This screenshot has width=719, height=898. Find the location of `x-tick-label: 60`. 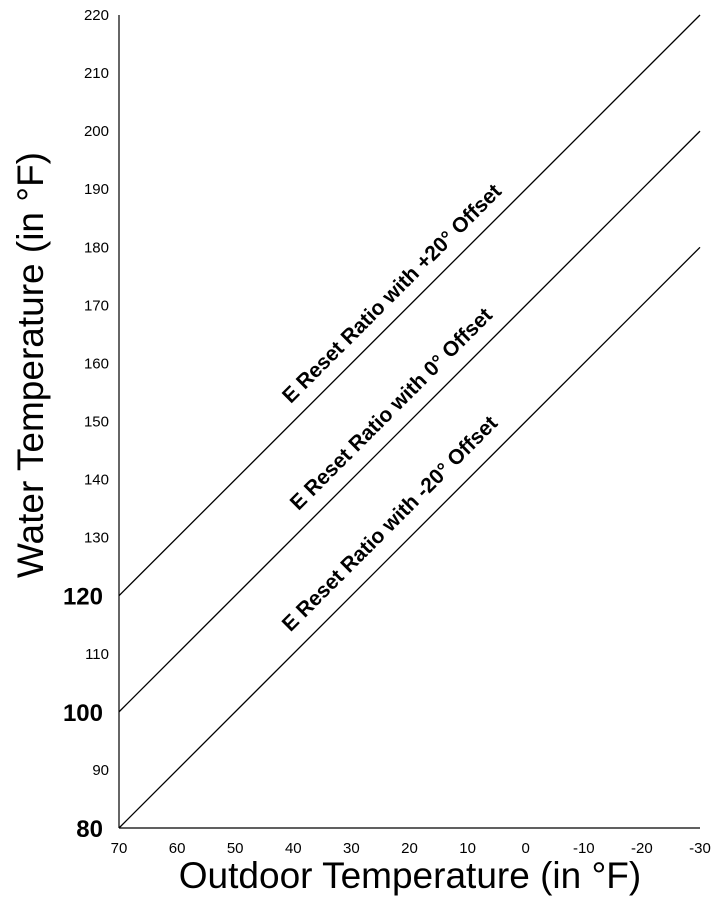

x-tick-label: 60 is located at coordinates (177, 848).